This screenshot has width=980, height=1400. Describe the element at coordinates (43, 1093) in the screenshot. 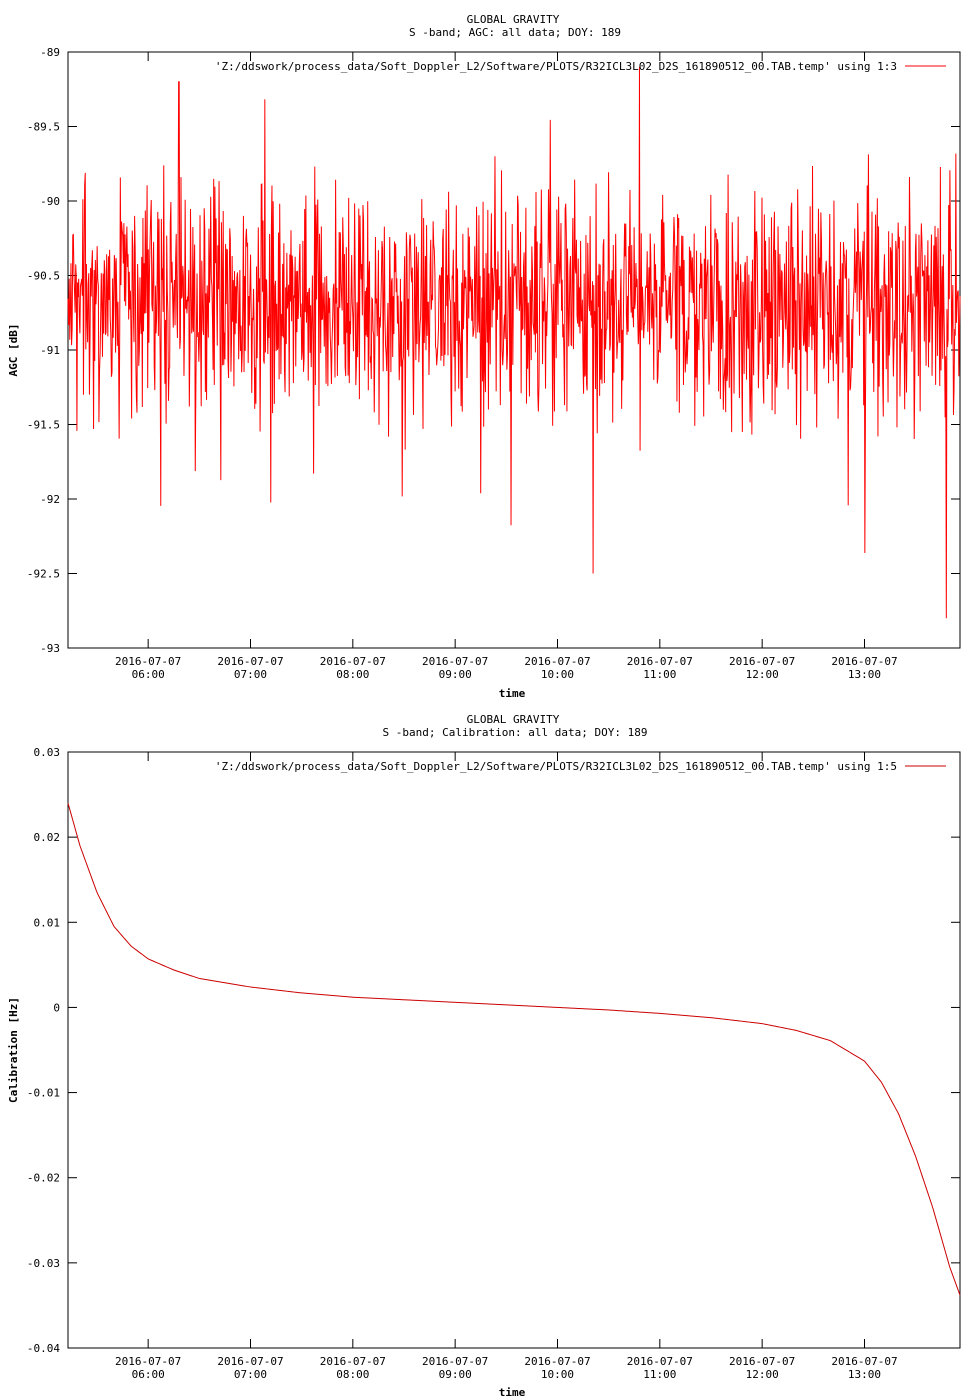

I see `y-tick-label: -0.01` at that location.